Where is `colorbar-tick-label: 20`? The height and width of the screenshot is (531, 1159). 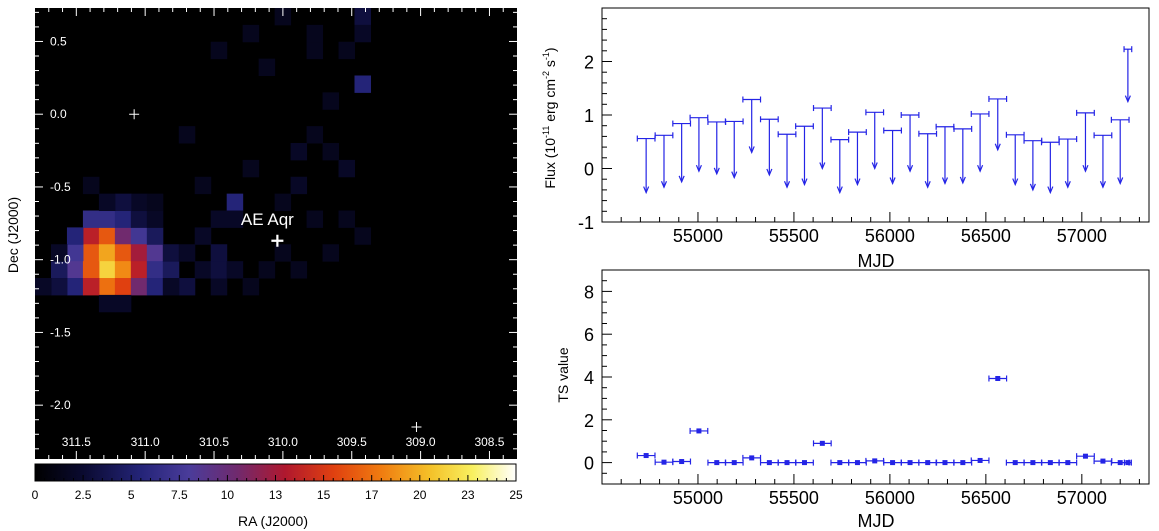 colorbar-tick-label: 20 is located at coordinates (420, 495).